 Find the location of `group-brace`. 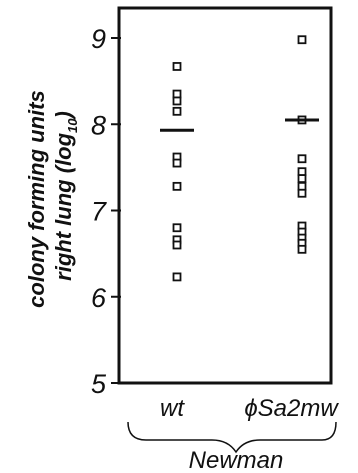

group-brace is located at coordinates (232, 437).